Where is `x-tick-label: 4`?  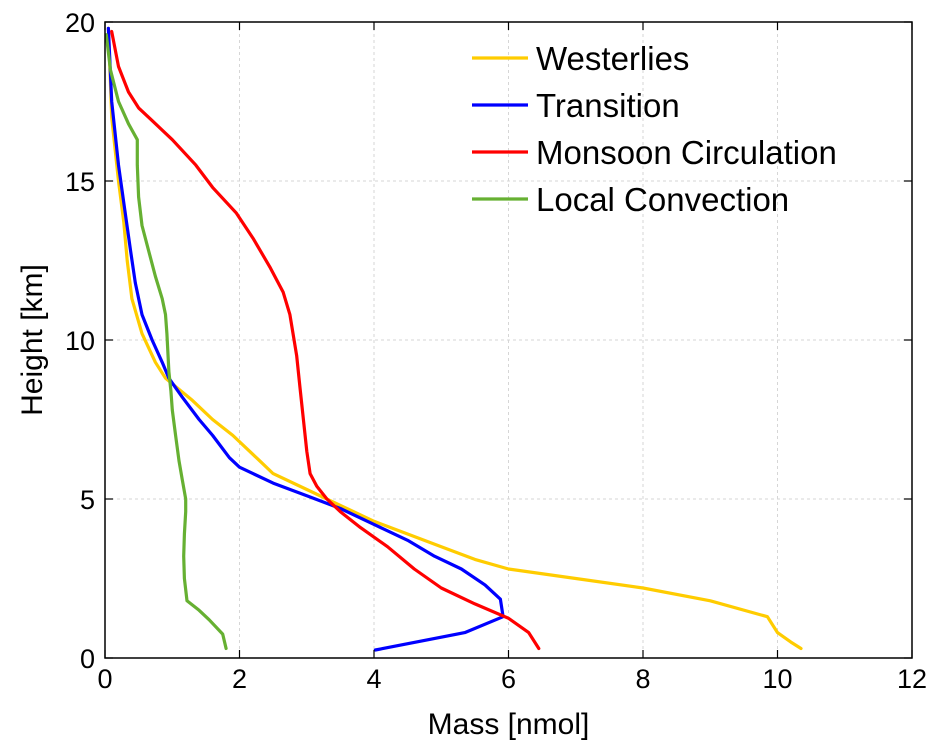
x-tick-label: 4 is located at coordinates (373, 679).